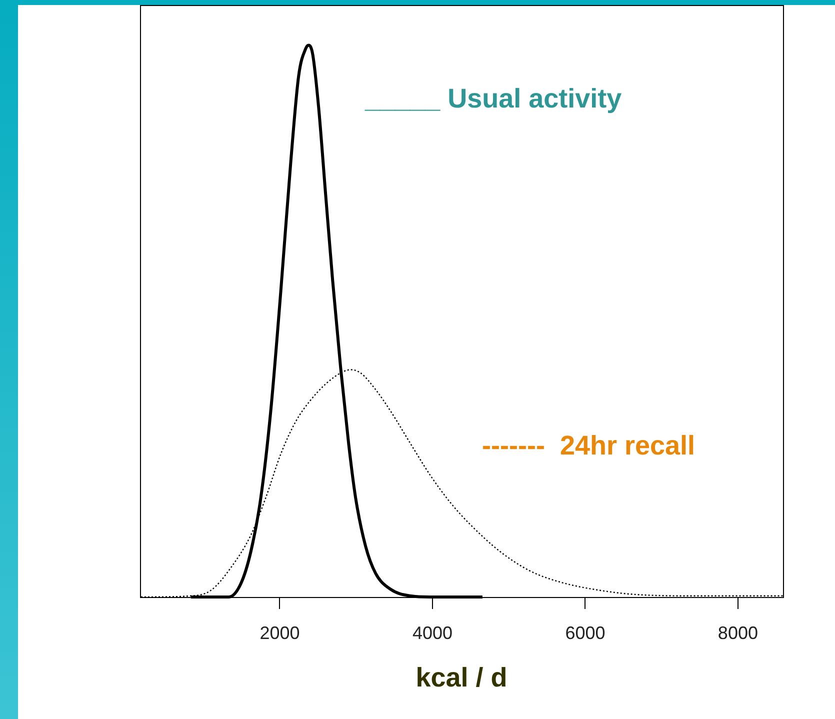 The height and width of the screenshot is (719, 835). I want to click on x-tick-label: 6000, so click(585, 632).